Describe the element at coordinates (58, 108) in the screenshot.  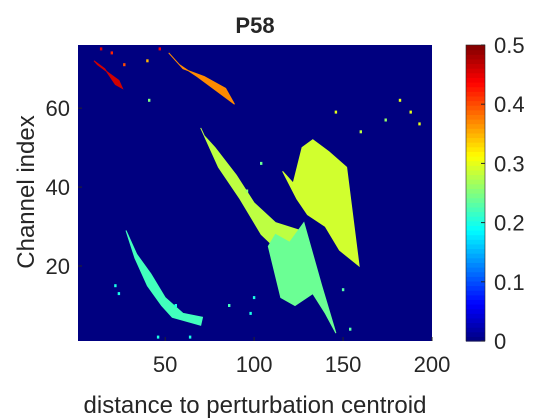
I see `y-tick-label: 60` at that location.